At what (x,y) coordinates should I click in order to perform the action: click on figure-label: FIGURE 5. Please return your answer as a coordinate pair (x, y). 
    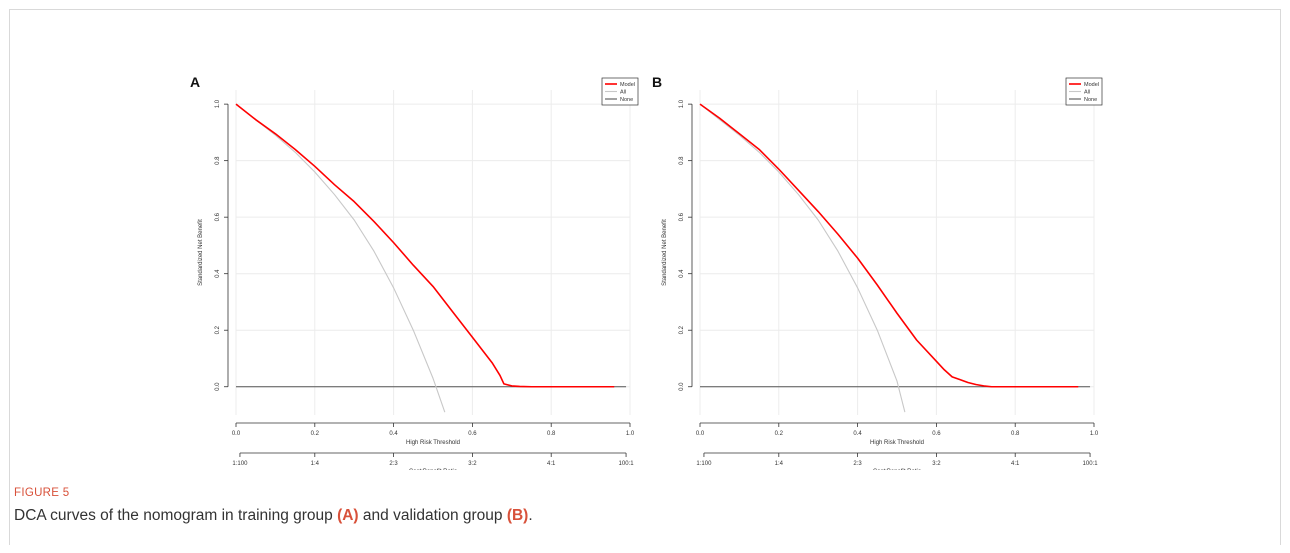
    Looking at the image, I should click on (42, 493).